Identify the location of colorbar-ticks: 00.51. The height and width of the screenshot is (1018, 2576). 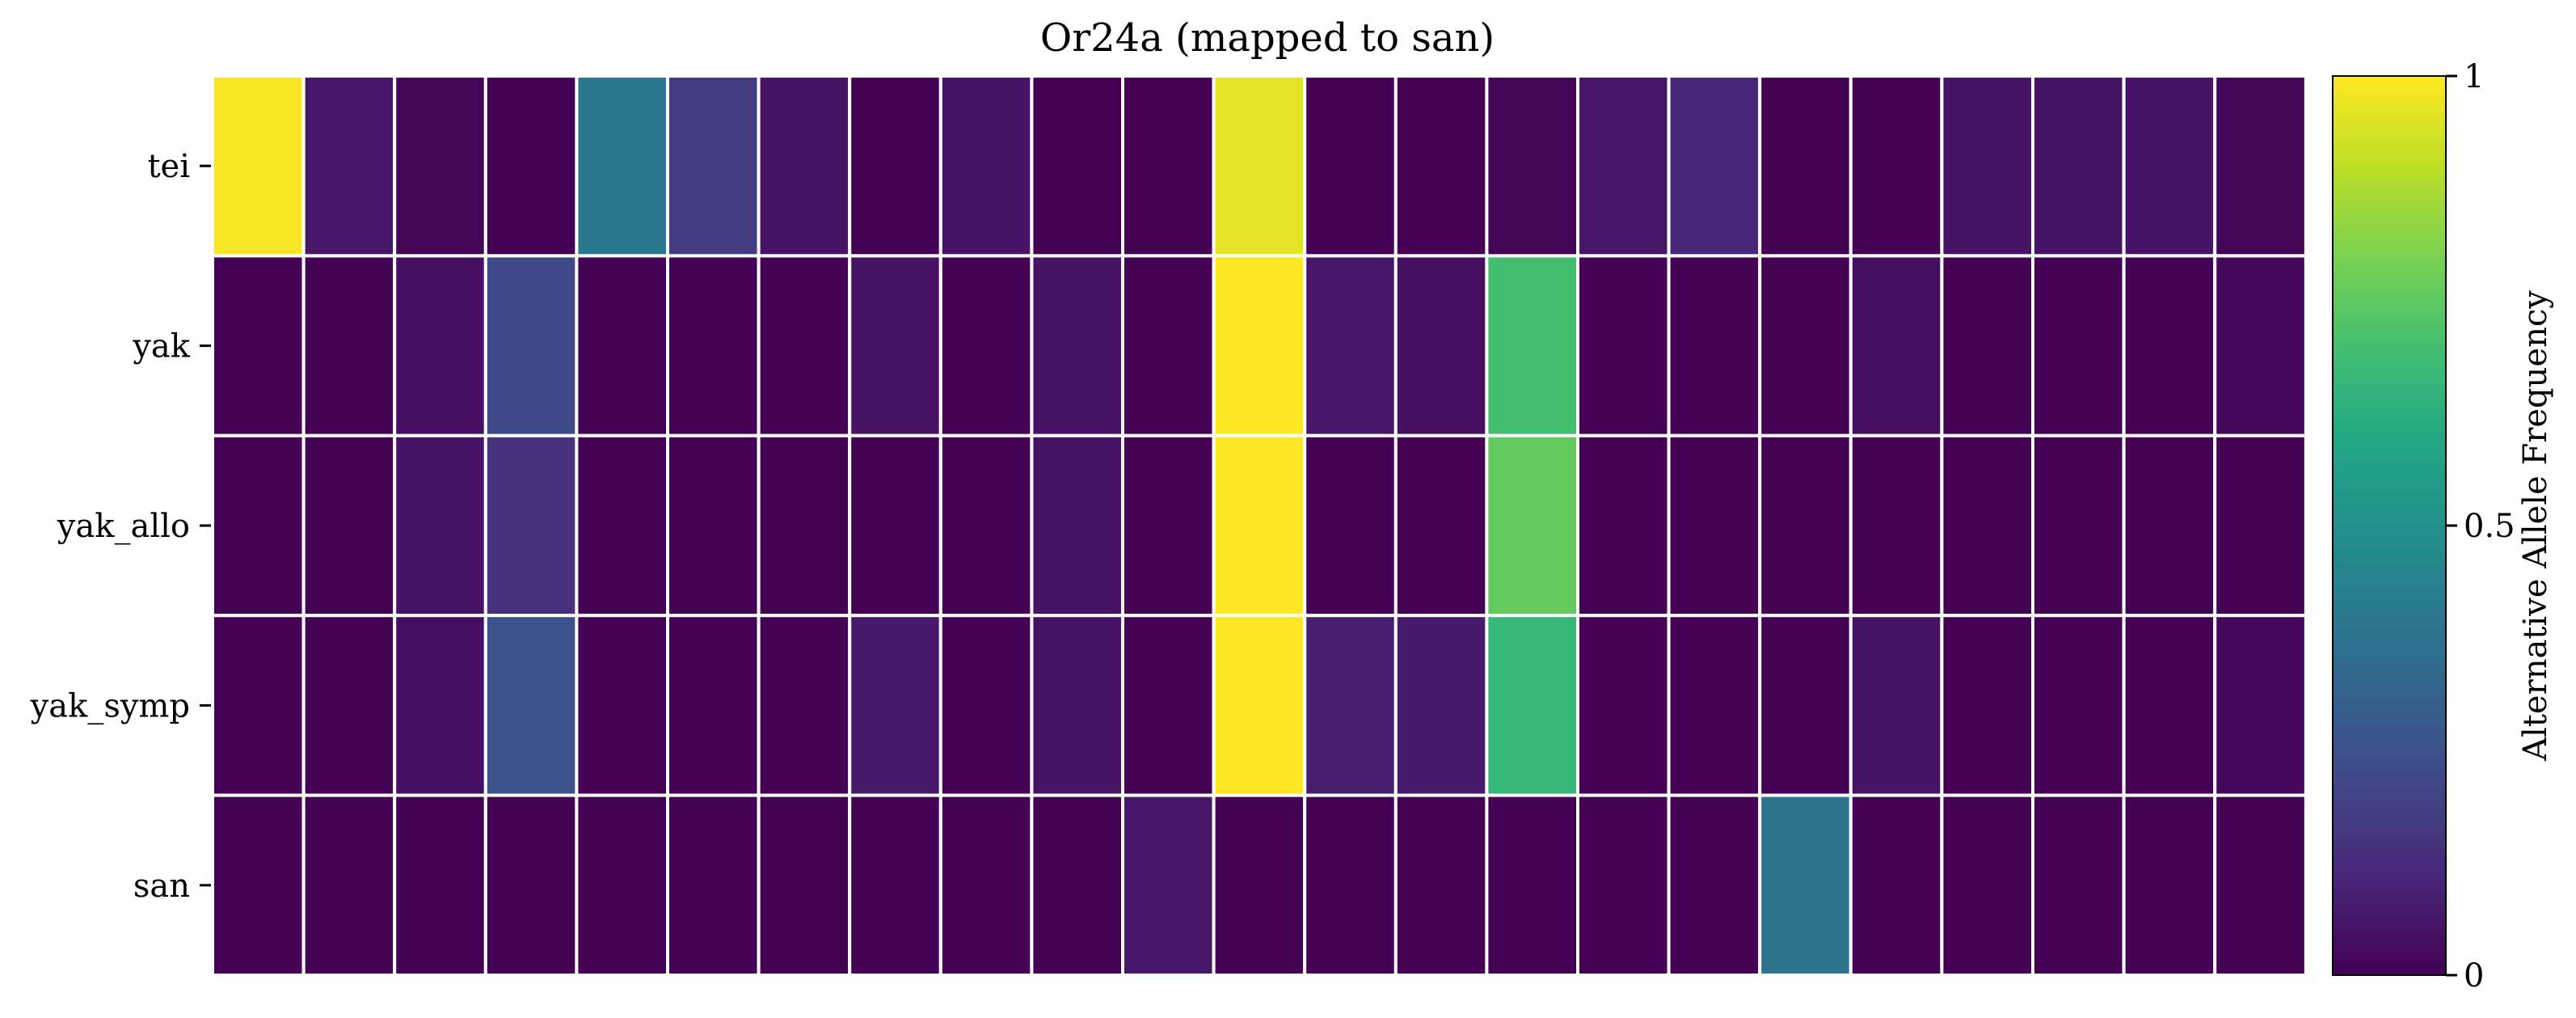
(2480, 526).